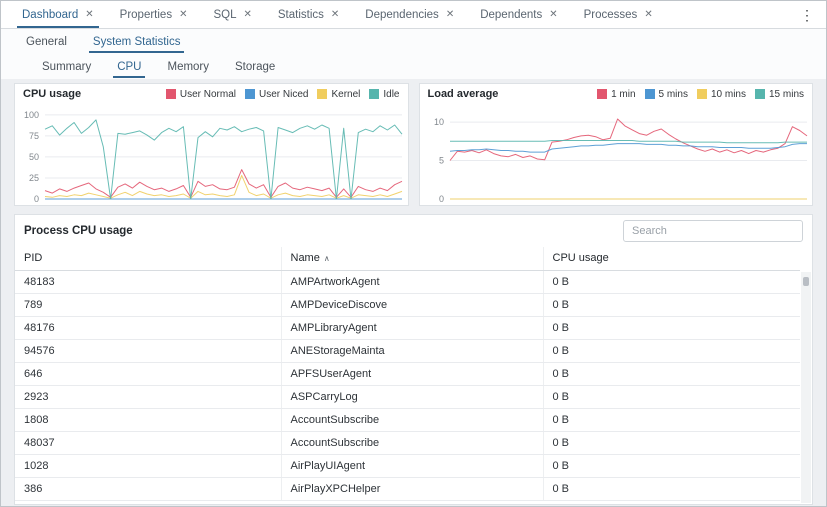  I want to click on tab-processes: Processes ✕, so click(618, 14).